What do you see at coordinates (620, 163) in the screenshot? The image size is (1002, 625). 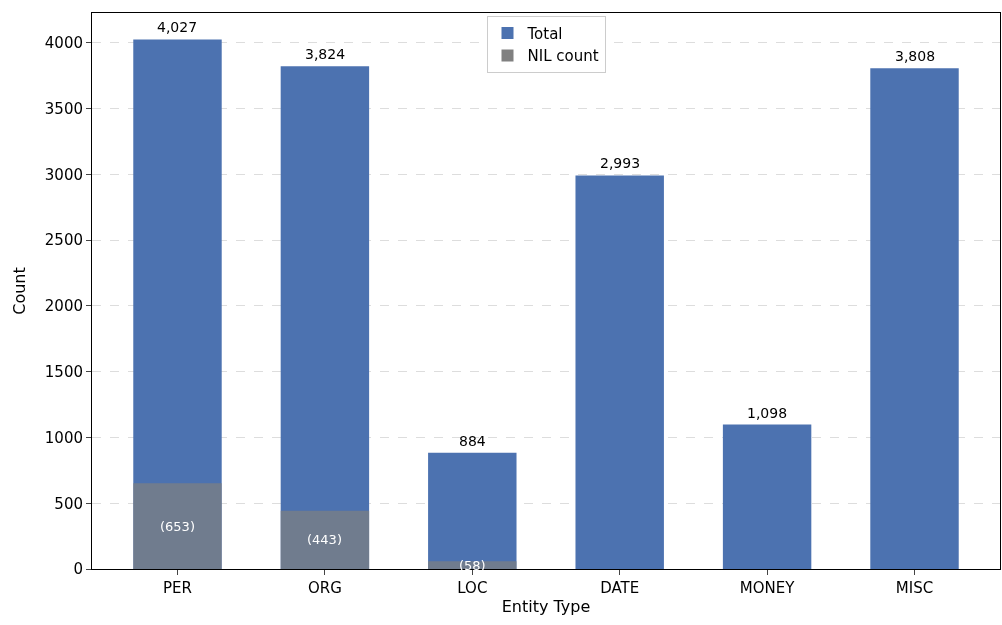 I see `data-label: 2,993` at bounding box center [620, 163].